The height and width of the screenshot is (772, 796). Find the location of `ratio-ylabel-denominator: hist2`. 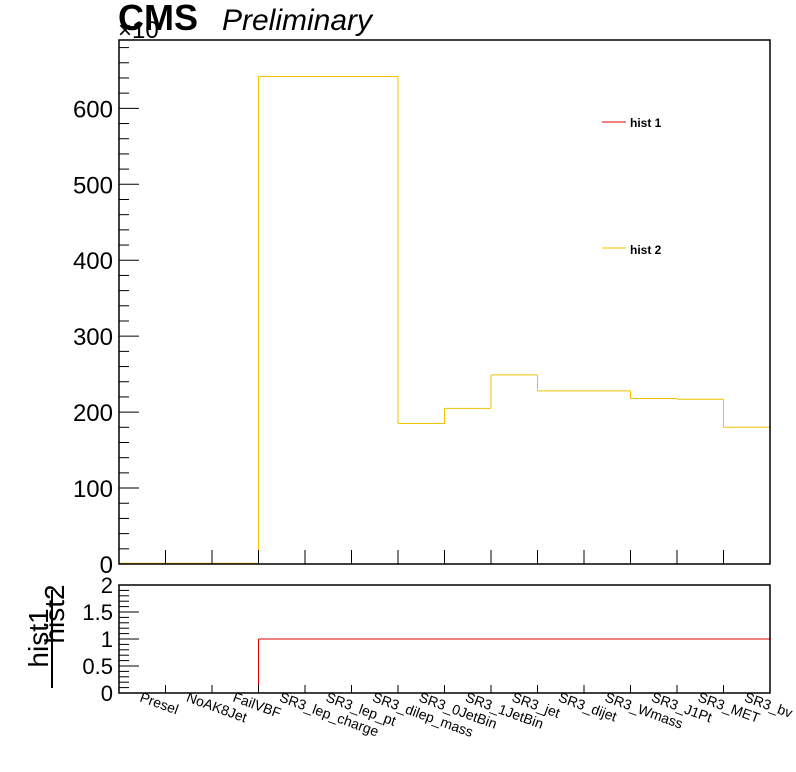

ratio-ylabel-denominator: hist2 is located at coordinates (54, 613).